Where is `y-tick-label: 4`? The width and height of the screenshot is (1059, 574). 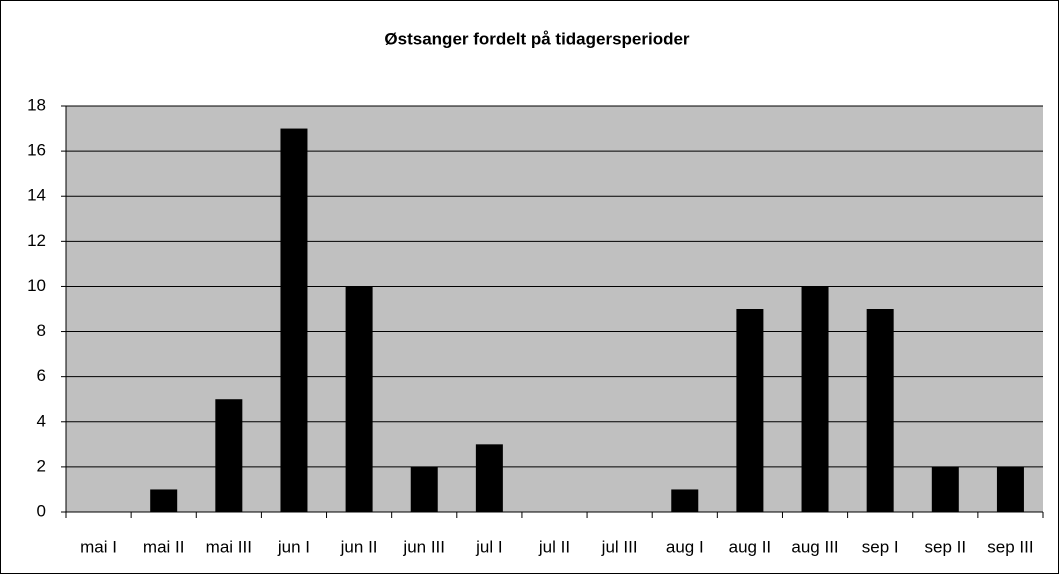
y-tick-label: 4 is located at coordinates (41, 420).